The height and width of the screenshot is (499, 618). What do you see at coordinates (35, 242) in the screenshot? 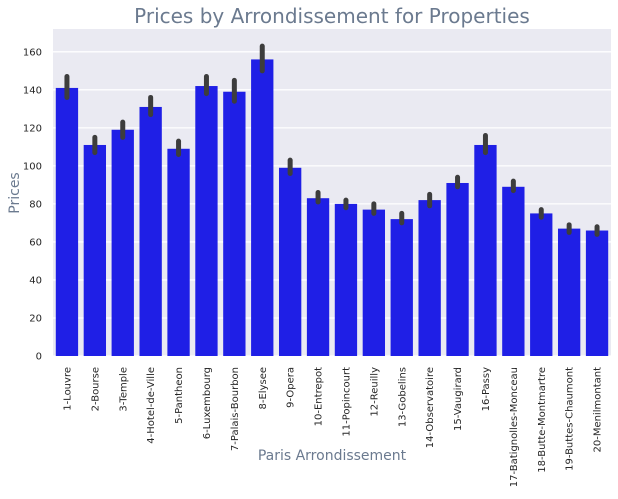
I see `y-tick-label: 60` at bounding box center [35, 242].